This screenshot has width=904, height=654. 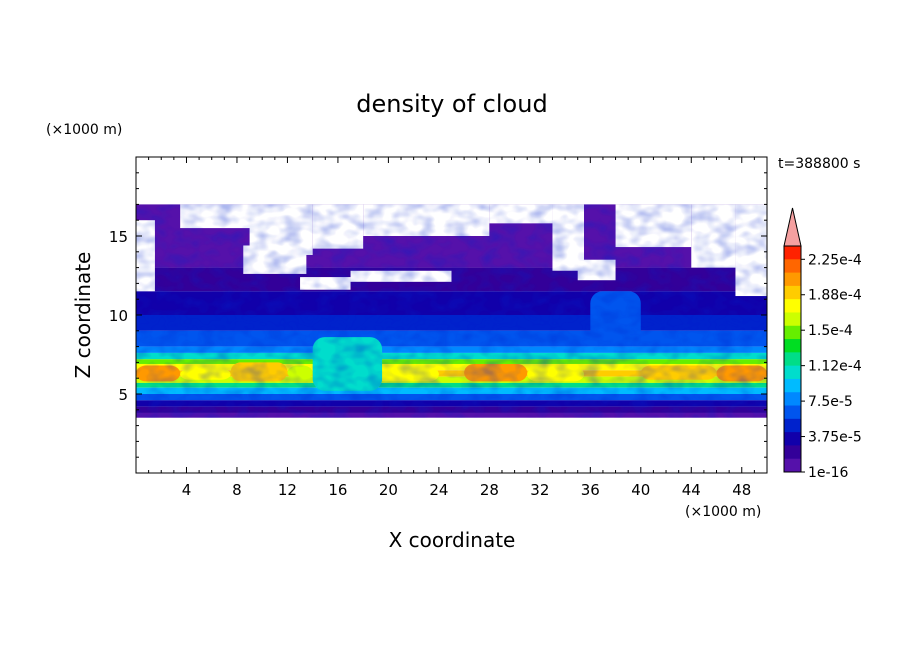 What do you see at coordinates (118, 237) in the screenshot?
I see `y-tick-label: 15` at bounding box center [118, 237].